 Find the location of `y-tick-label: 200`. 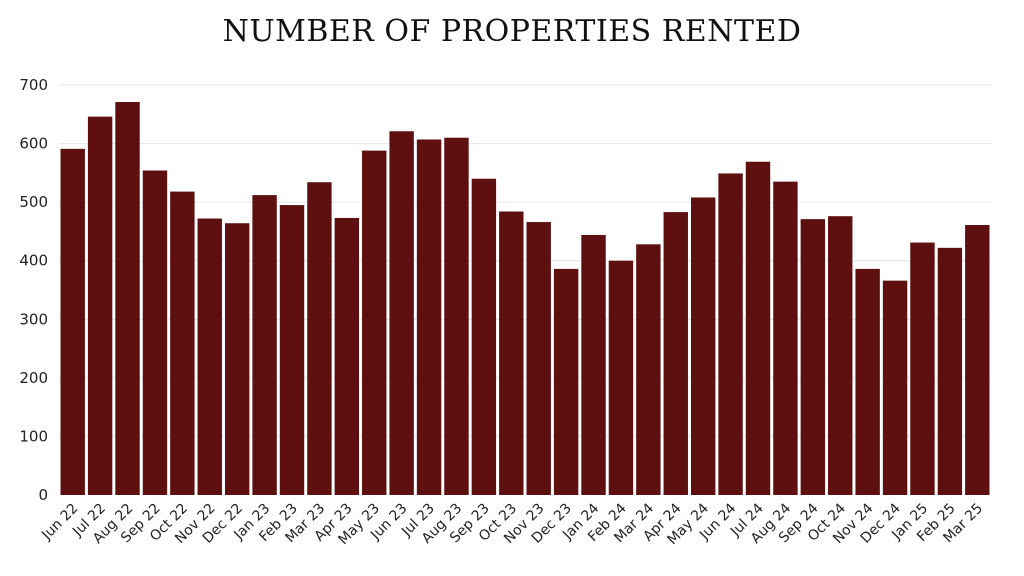

y-tick-label: 200 is located at coordinates (33, 378).